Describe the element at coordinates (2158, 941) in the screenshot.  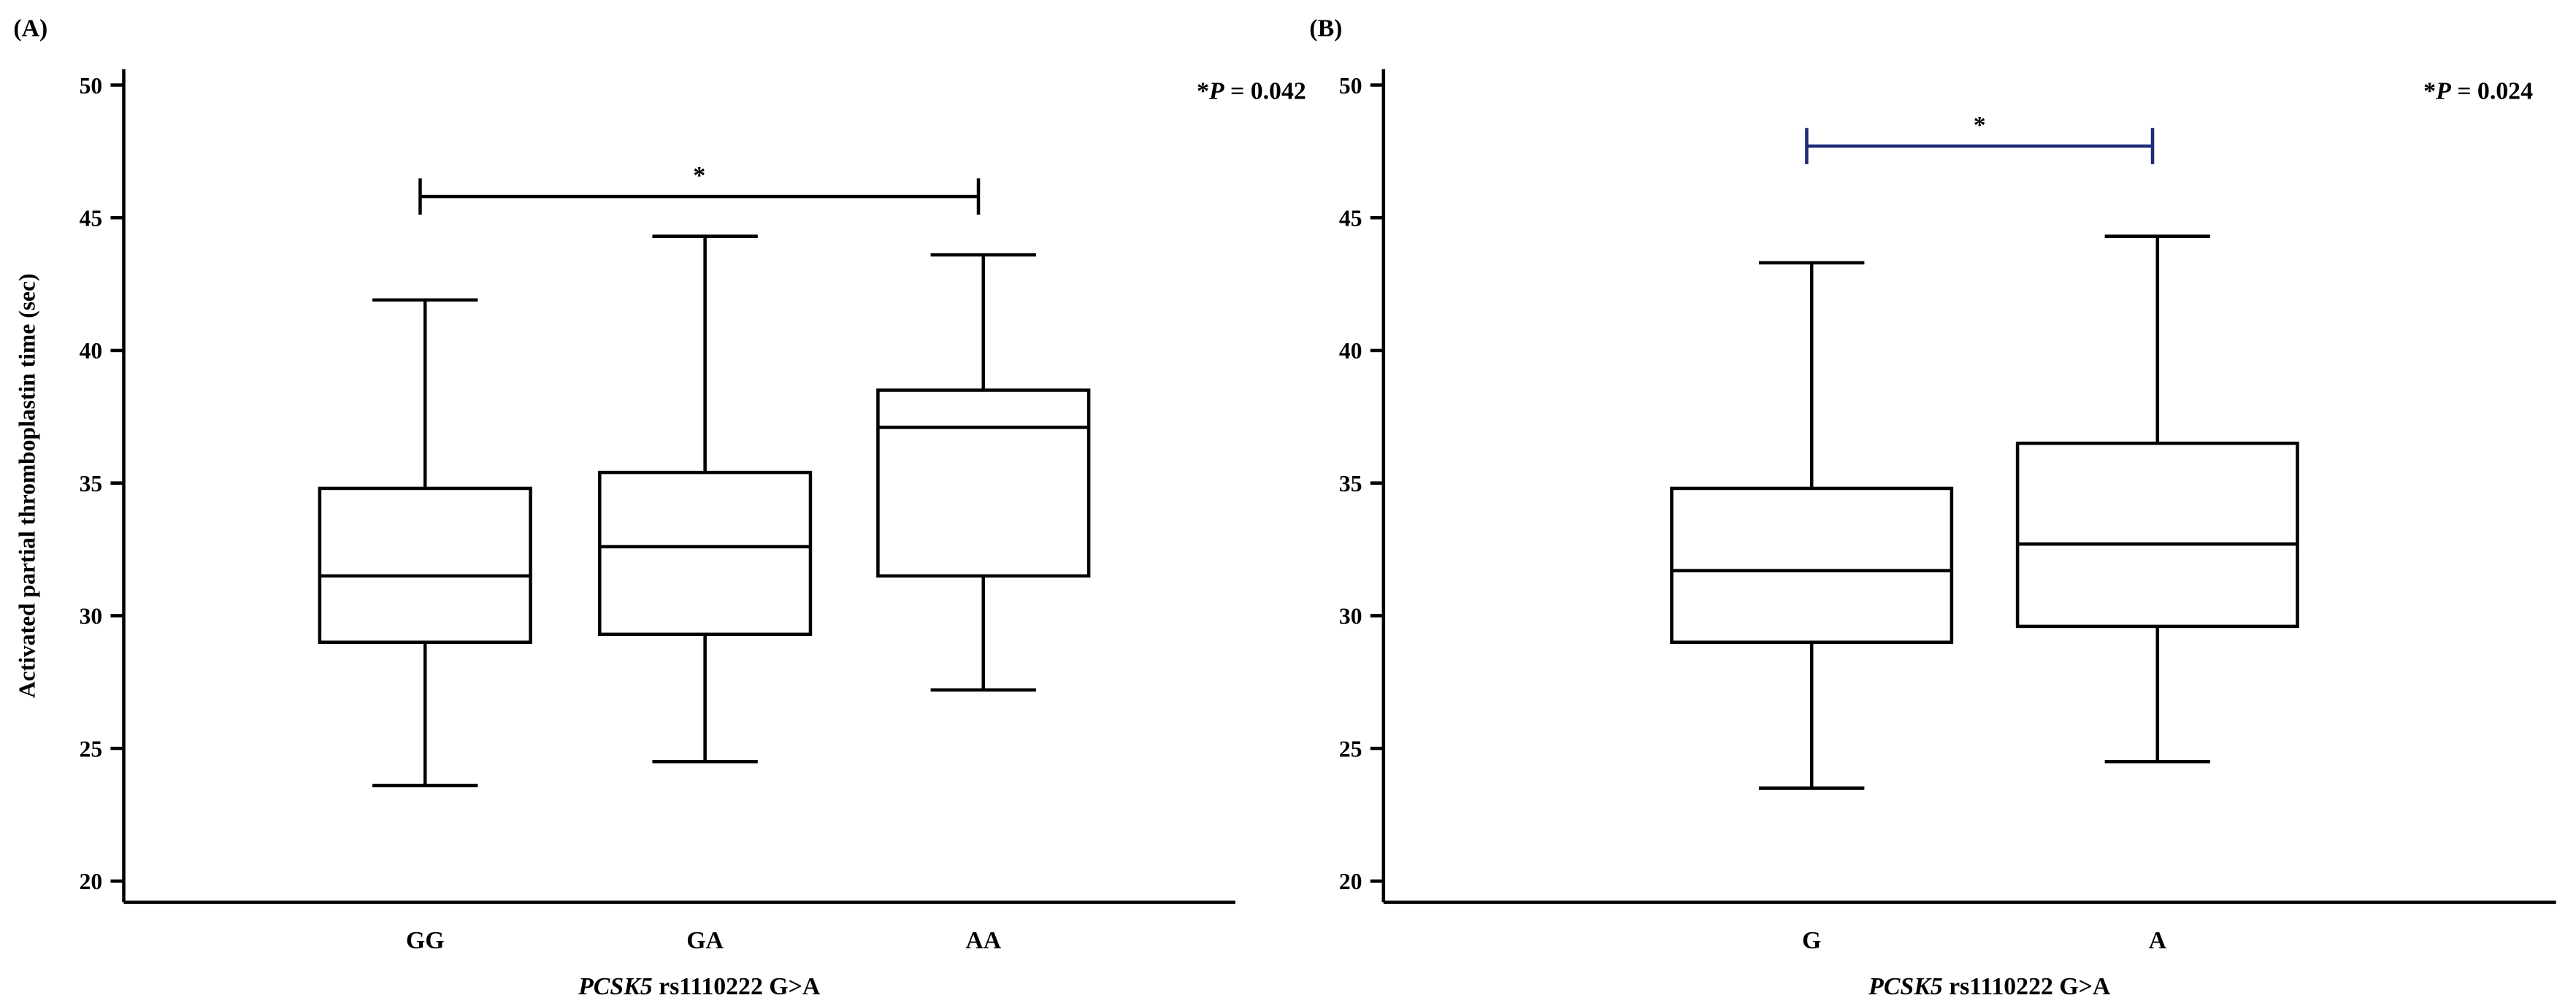
I see `x-tick-label: A` at that location.